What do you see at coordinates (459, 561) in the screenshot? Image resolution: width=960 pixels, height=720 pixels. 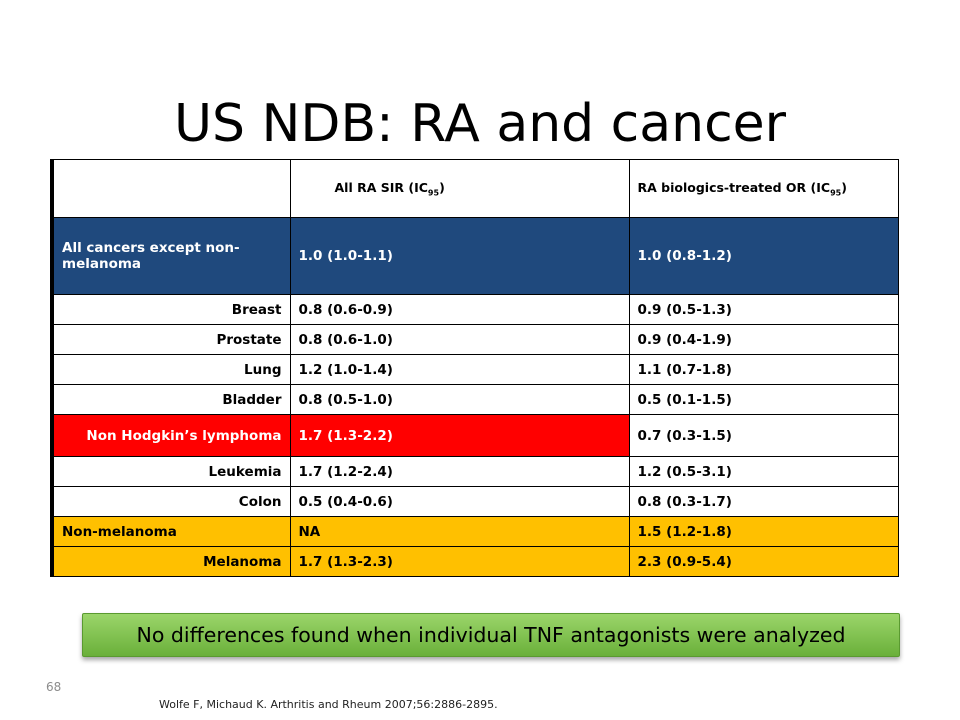 I see `sir-value: 1.7 (1.3-2.3)` at bounding box center [459, 561].